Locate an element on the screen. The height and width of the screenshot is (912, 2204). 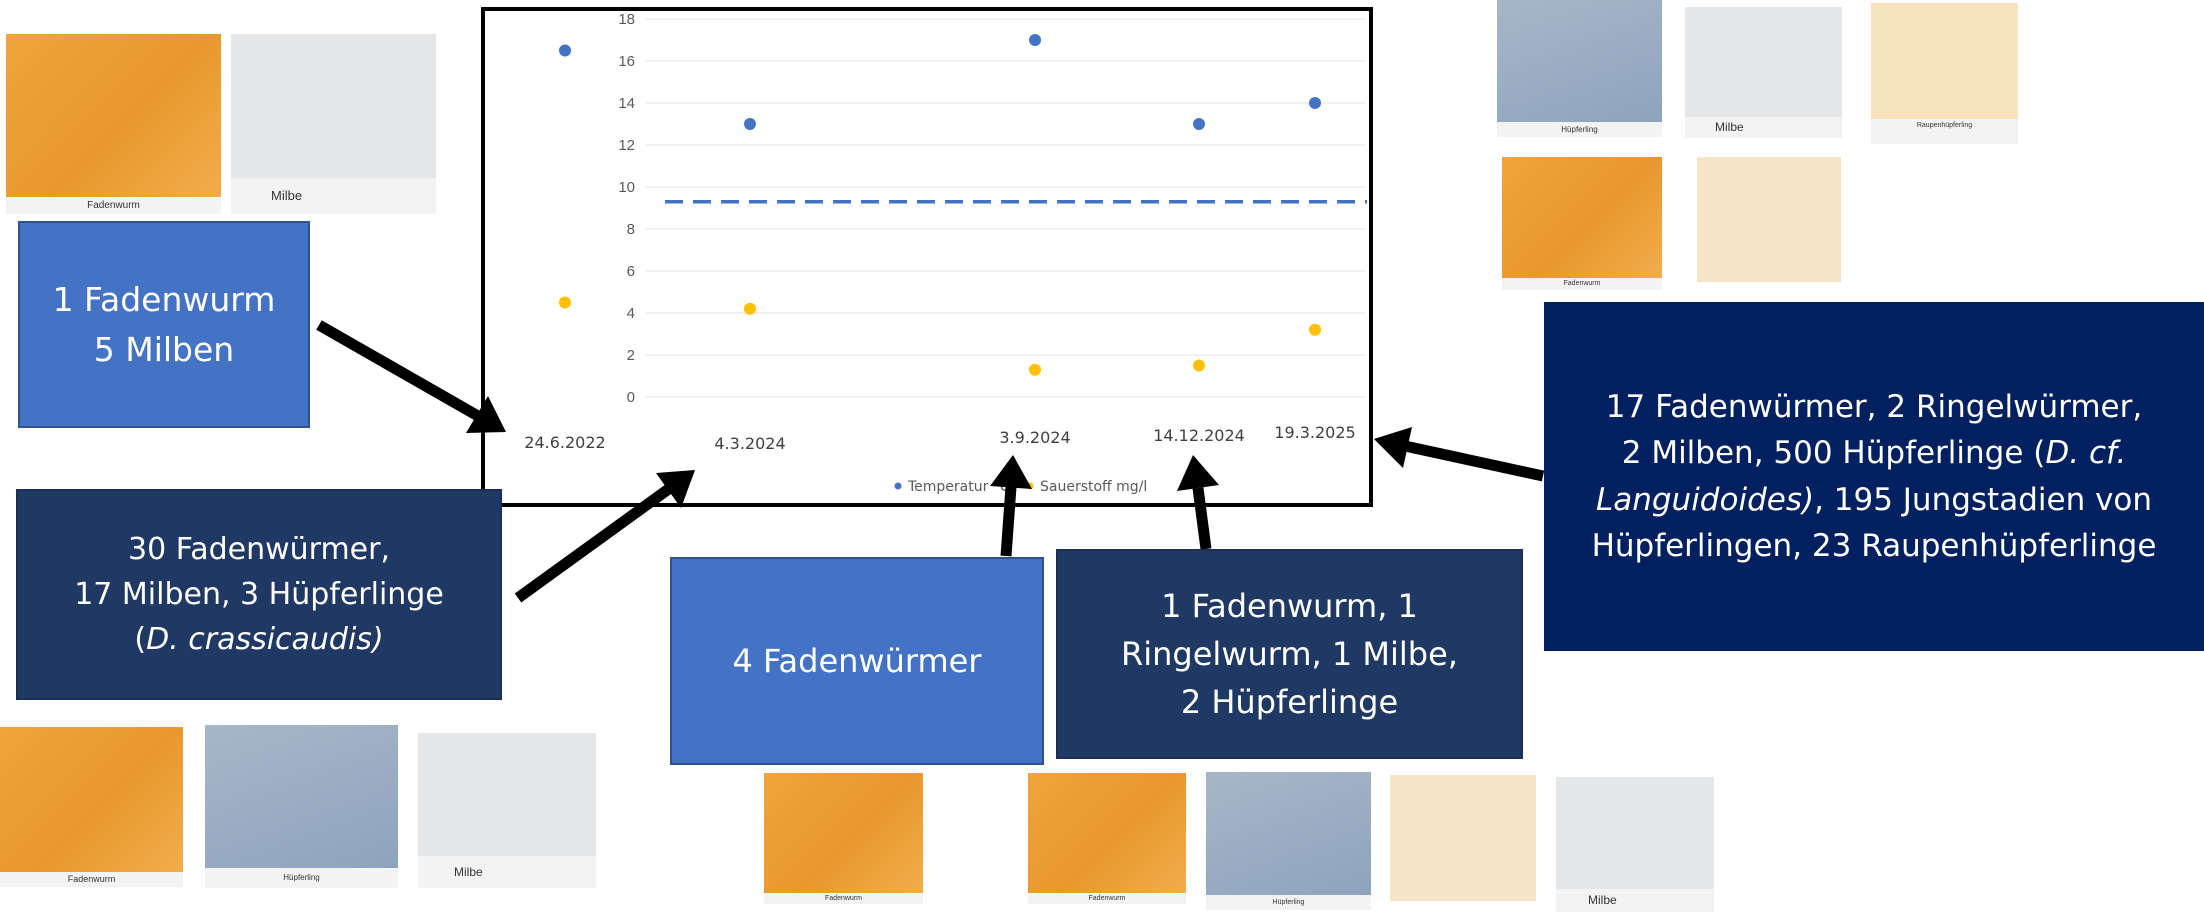
legend-temperature-marker is located at coordinates (898, 486).